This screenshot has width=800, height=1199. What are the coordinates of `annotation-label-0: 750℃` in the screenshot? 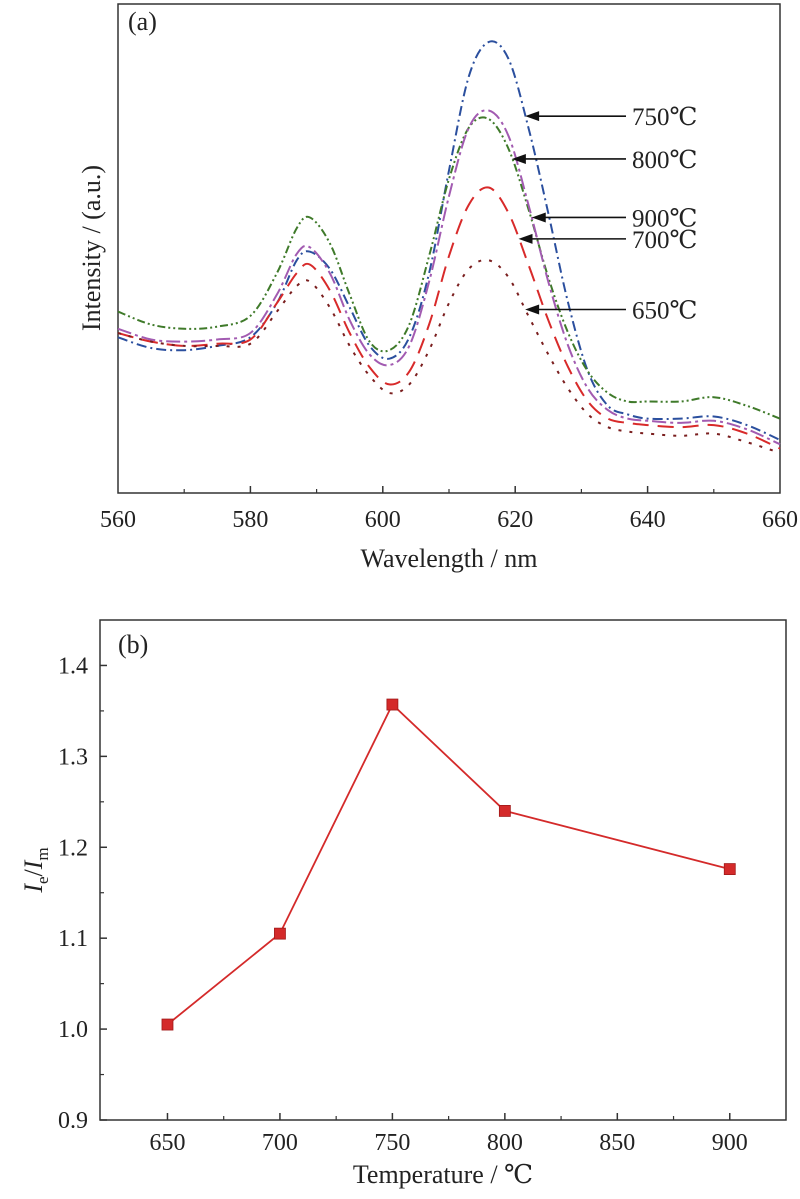 It's located at (664, 117).